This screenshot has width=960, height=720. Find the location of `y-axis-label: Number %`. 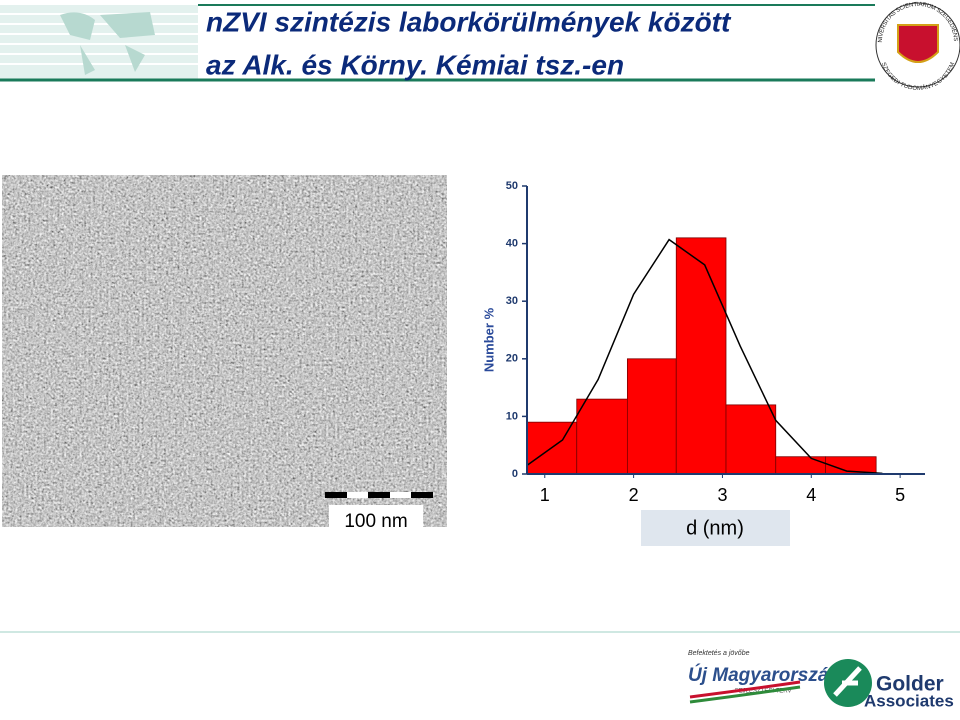

y-axis-label: Number % is located at coordinates (488, 339).